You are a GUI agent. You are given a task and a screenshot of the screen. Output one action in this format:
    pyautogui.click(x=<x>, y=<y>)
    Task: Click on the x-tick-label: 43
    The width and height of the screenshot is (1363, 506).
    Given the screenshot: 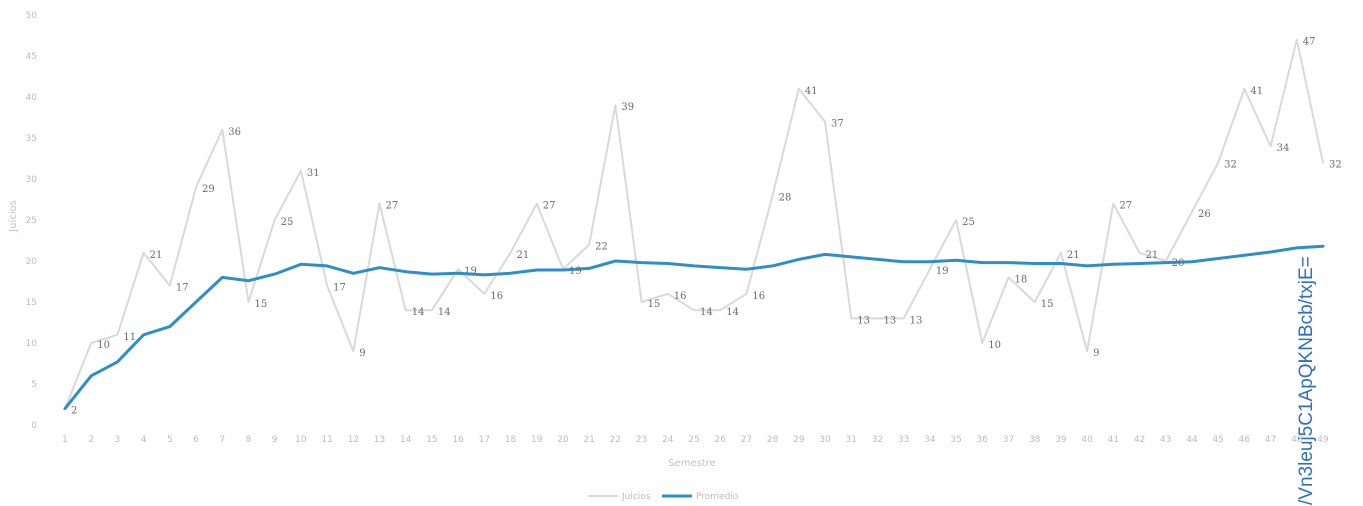 What is the action you would take?
    pyautogui.click(x=1165, y=440)
    